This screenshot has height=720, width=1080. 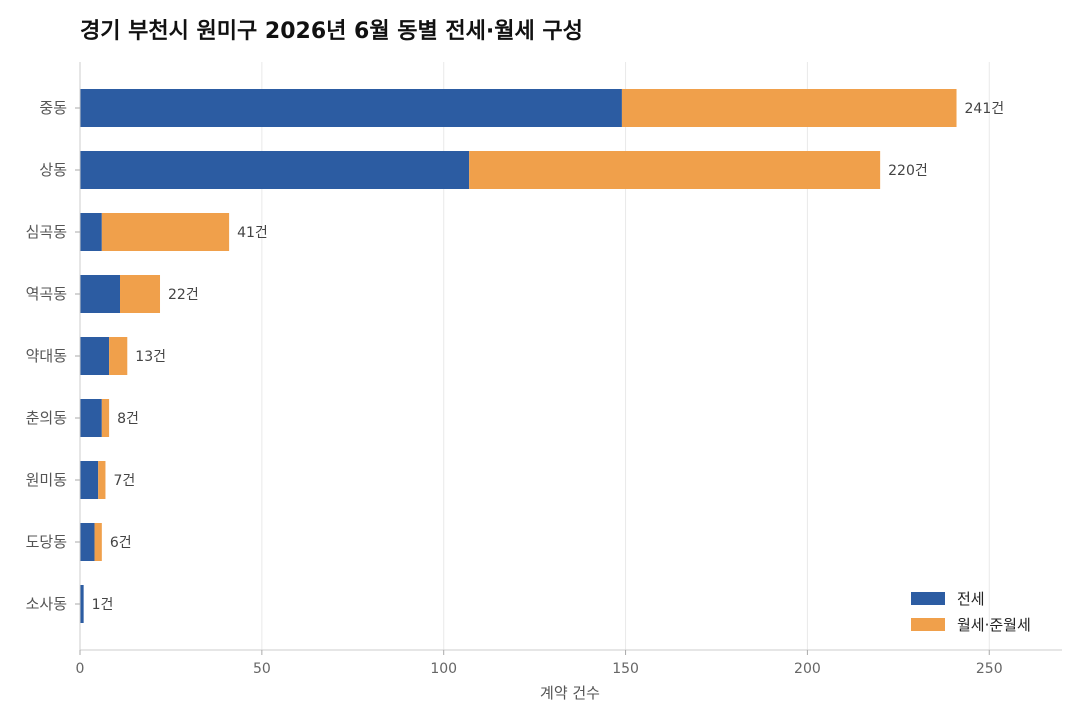 I want to click on y-tick-label: 춘의동, so click(x=47, y=418).